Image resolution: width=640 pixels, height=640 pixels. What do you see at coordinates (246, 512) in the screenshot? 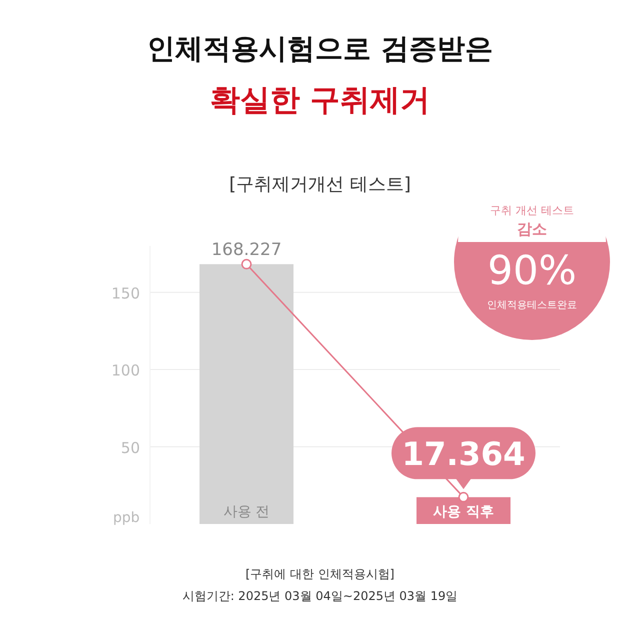
I see `x-tick-label: 사용 전` at bounding box center [246, 512].